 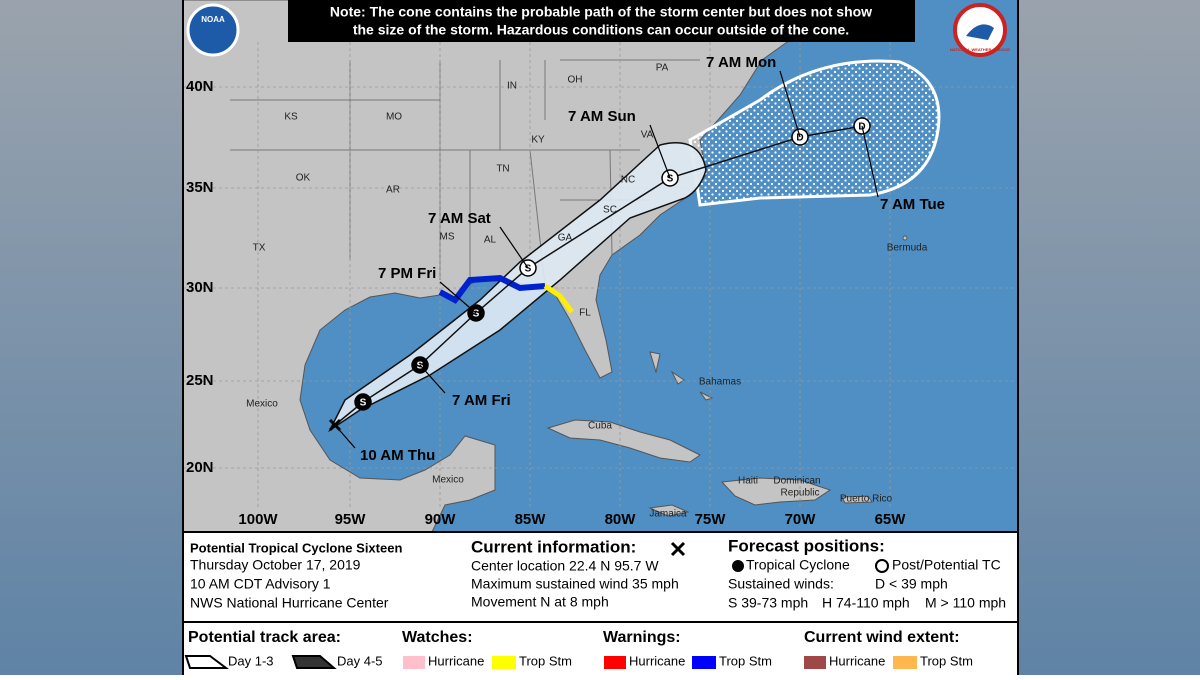 What do you see at coordinates (502, 169) in the screenshot?
I see `region-label: TN` at bounding box center [502, 169].